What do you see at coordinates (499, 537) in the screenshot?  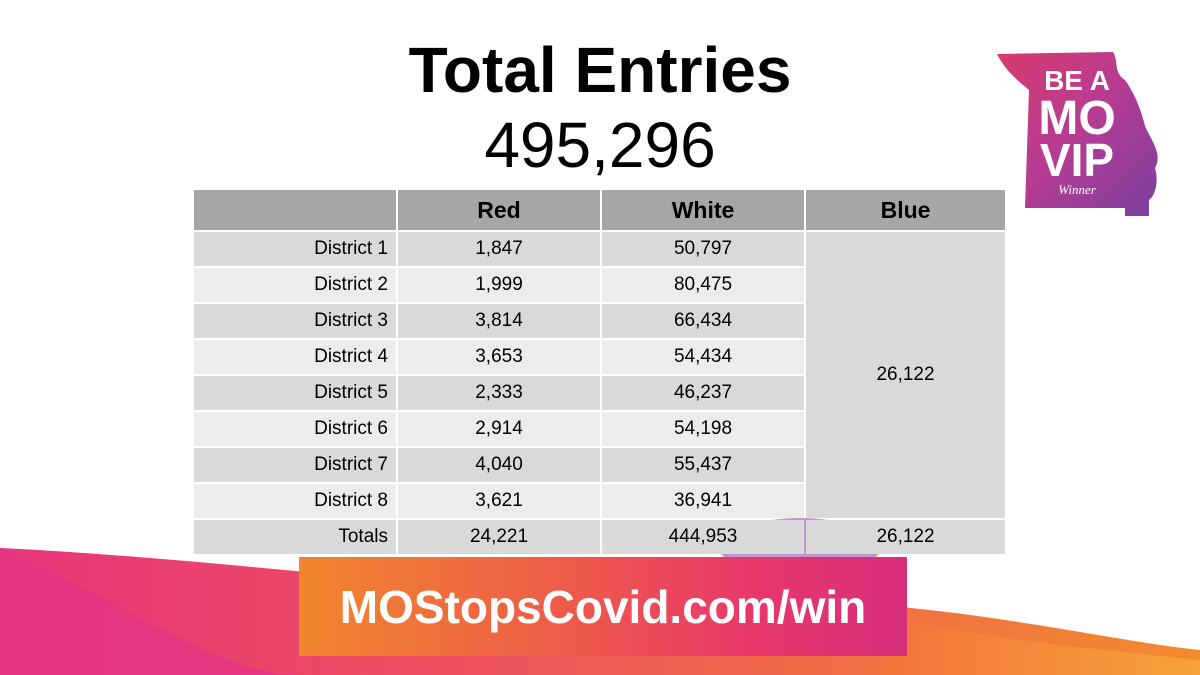 I see `red-total: 24,221` at bounding box center [499, 537].